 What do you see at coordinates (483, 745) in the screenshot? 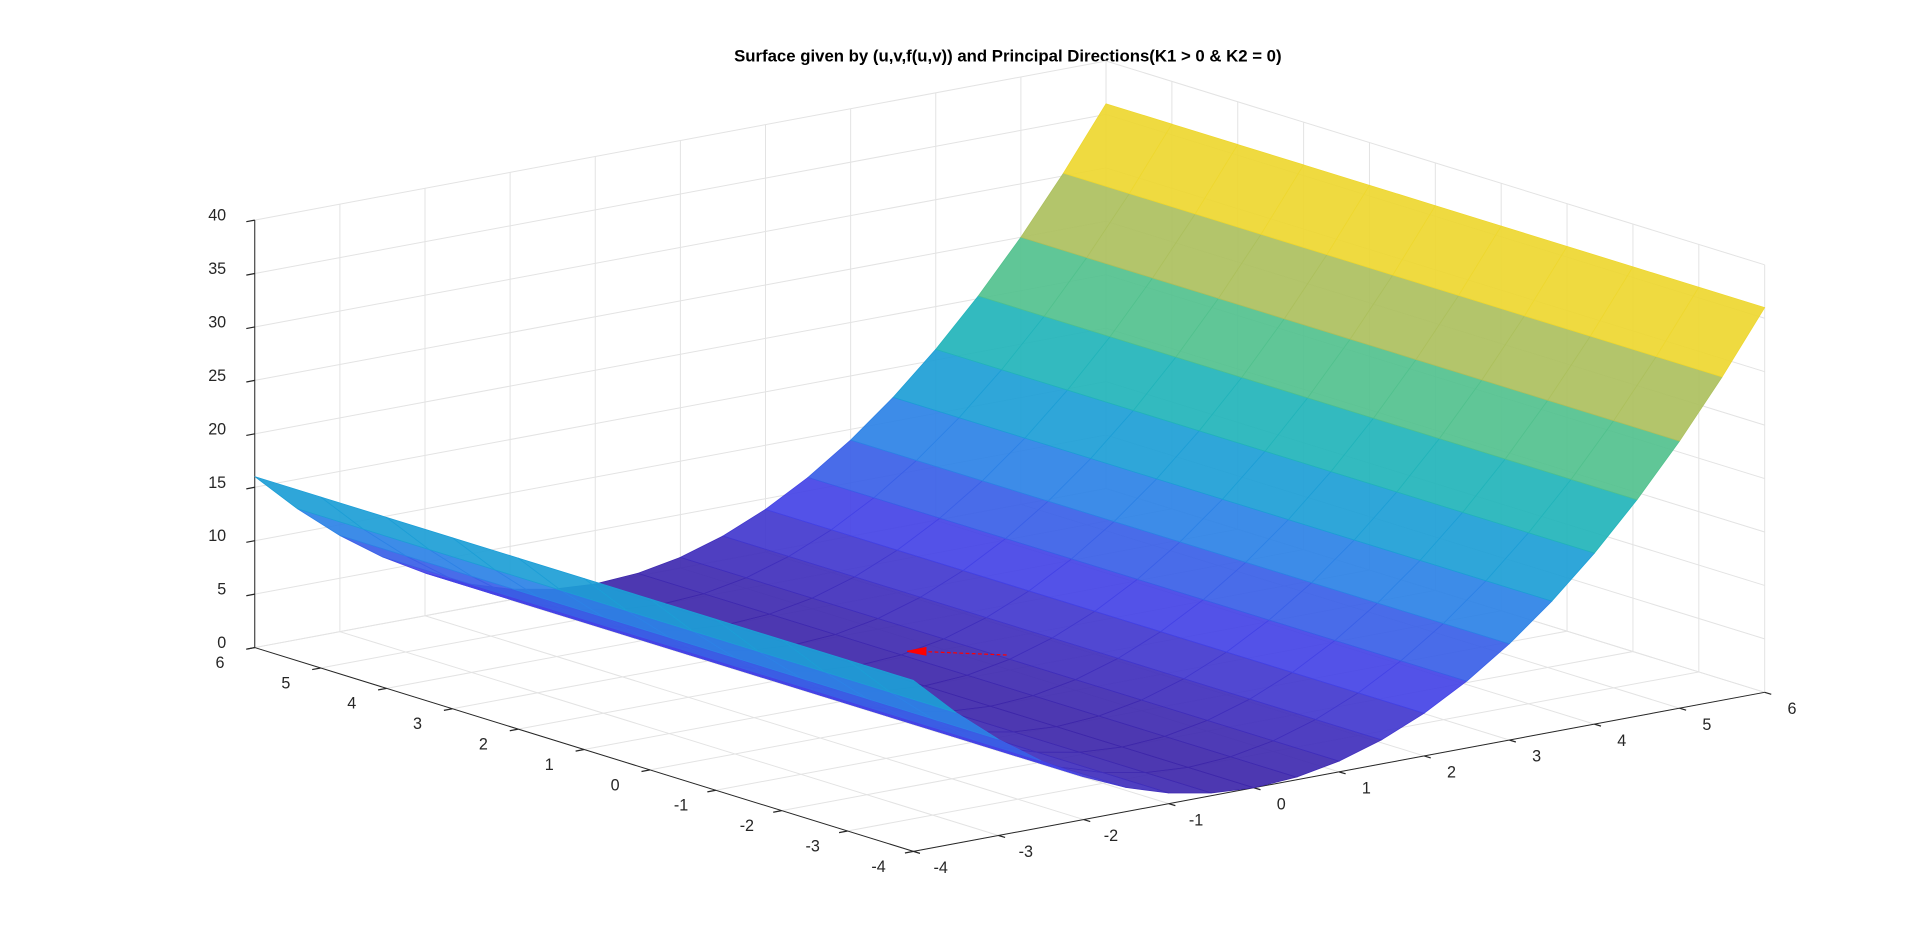
I see `y-tick-label: 2` at bounding box center [483, 745].